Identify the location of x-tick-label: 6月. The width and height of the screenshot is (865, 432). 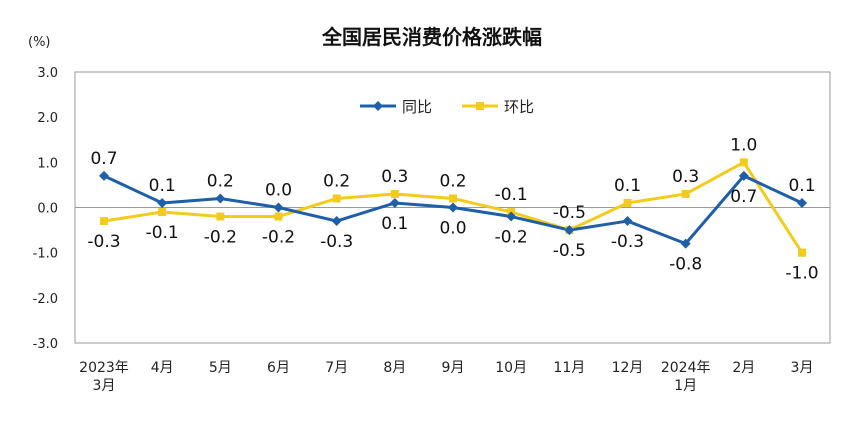
(278, 368).